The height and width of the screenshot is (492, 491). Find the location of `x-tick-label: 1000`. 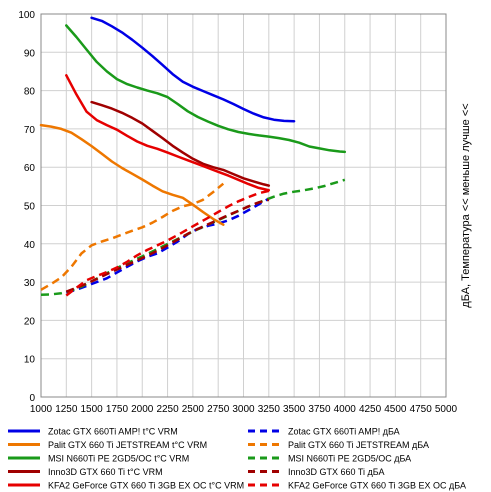

x-tick-label: 1000 is located at coordinates (41, 409).